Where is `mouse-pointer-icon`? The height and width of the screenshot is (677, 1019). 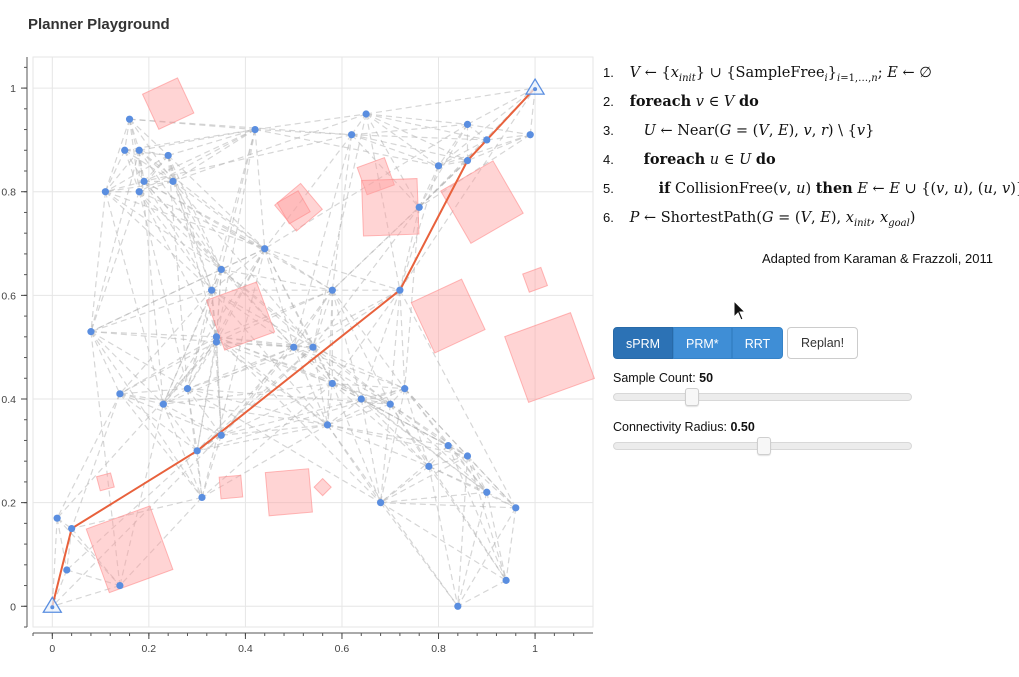
mouse-pointer-icon is located at coordinates (740, 310).